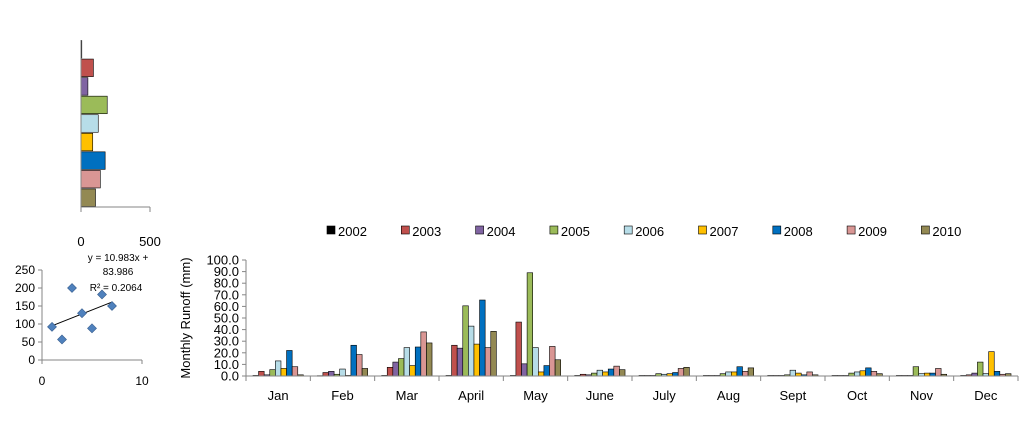  I want to click on scatter-y-tick-label: 150, so click(25, 306).